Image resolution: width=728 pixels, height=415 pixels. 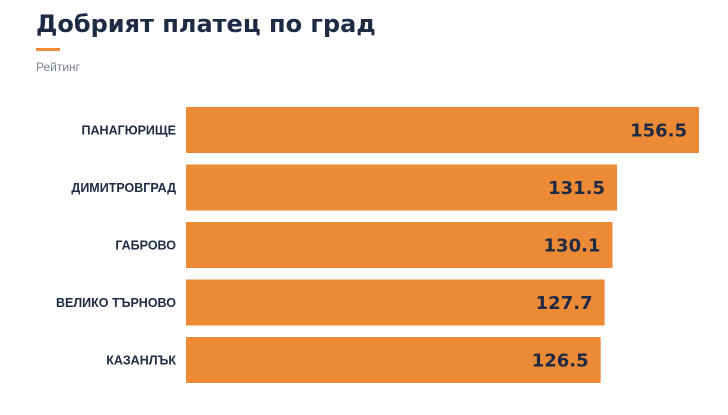 I want to click on category-label: ГАБРОВО, so click(x=145, y=246).